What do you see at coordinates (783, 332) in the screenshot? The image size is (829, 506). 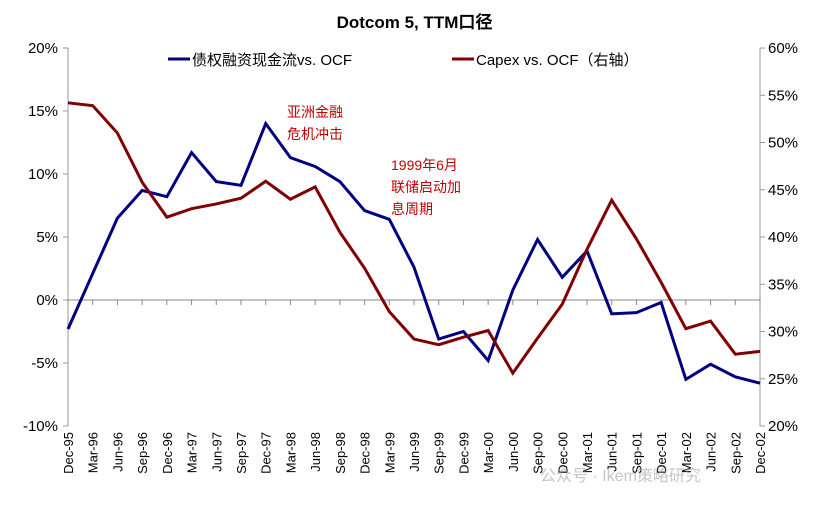 I see `right-tick-label: 30%` at bounding box center [783, 332].